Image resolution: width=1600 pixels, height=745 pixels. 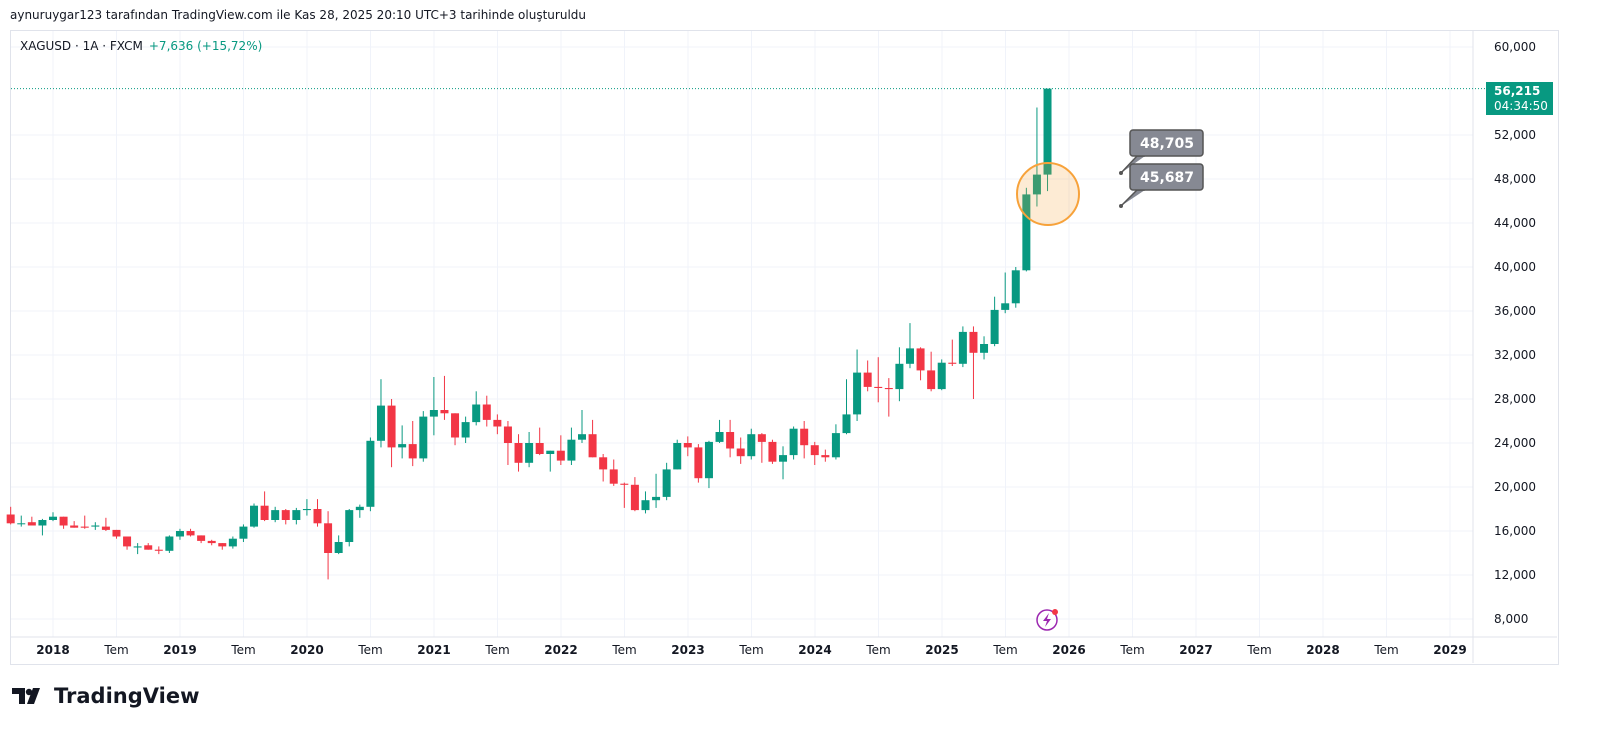 I want to click on symbol-legend: XAGUSD · 1A · FXCM +7,636 (+15,72%), so click(x=141, y=46).